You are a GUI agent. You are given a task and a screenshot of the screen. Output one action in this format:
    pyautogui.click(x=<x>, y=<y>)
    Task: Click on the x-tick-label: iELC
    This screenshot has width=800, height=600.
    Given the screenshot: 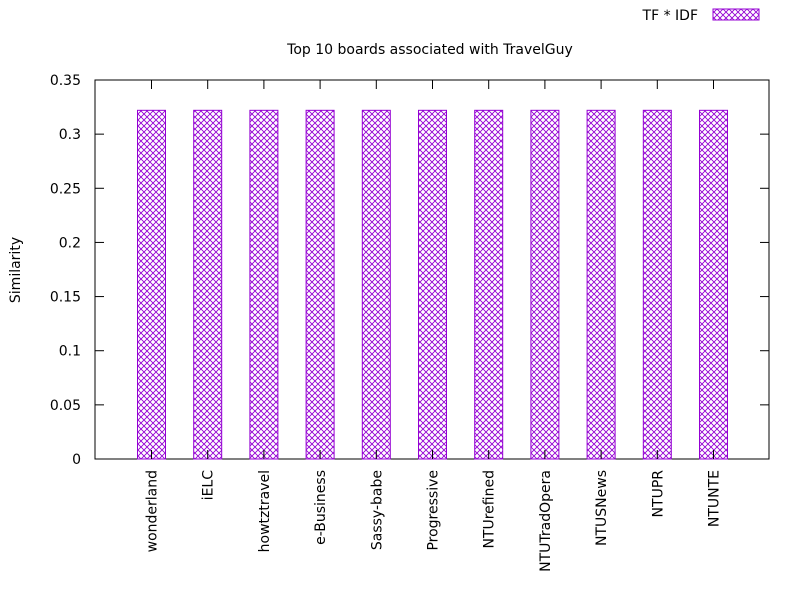 What is the action you would take?
    pyautogui.click(x=209, y=485)
    